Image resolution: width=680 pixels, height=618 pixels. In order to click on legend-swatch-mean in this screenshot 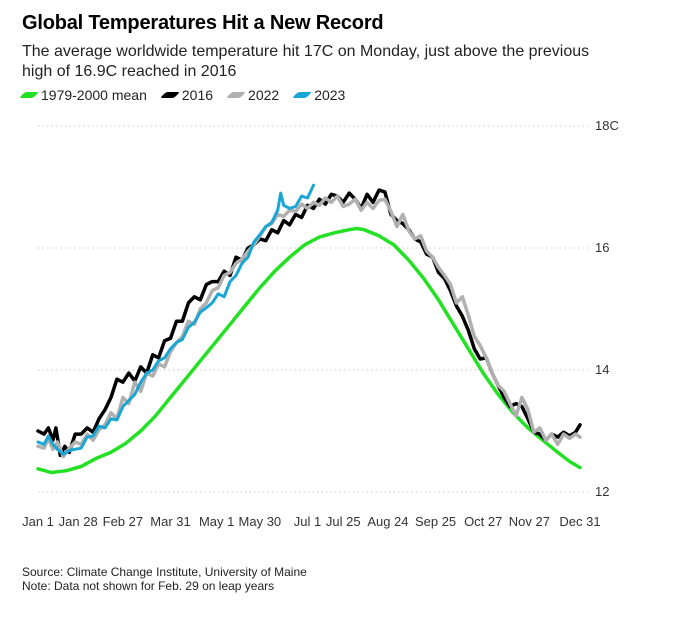, I will do `click(29, 95)`.